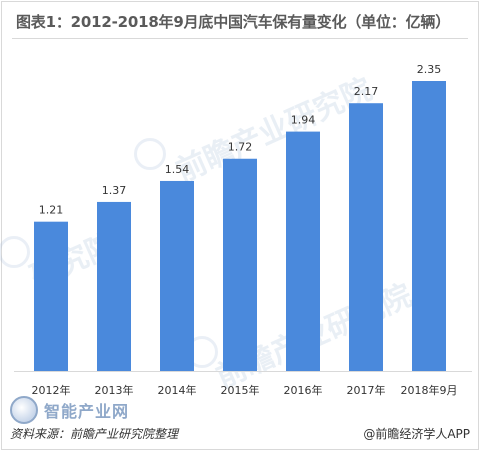 Image resolution: width=480 pixels, height=451 pixels. Describe the element at coordinates (51, 210) in the screenshot. I see `value-label-0: 1.21` at that location.